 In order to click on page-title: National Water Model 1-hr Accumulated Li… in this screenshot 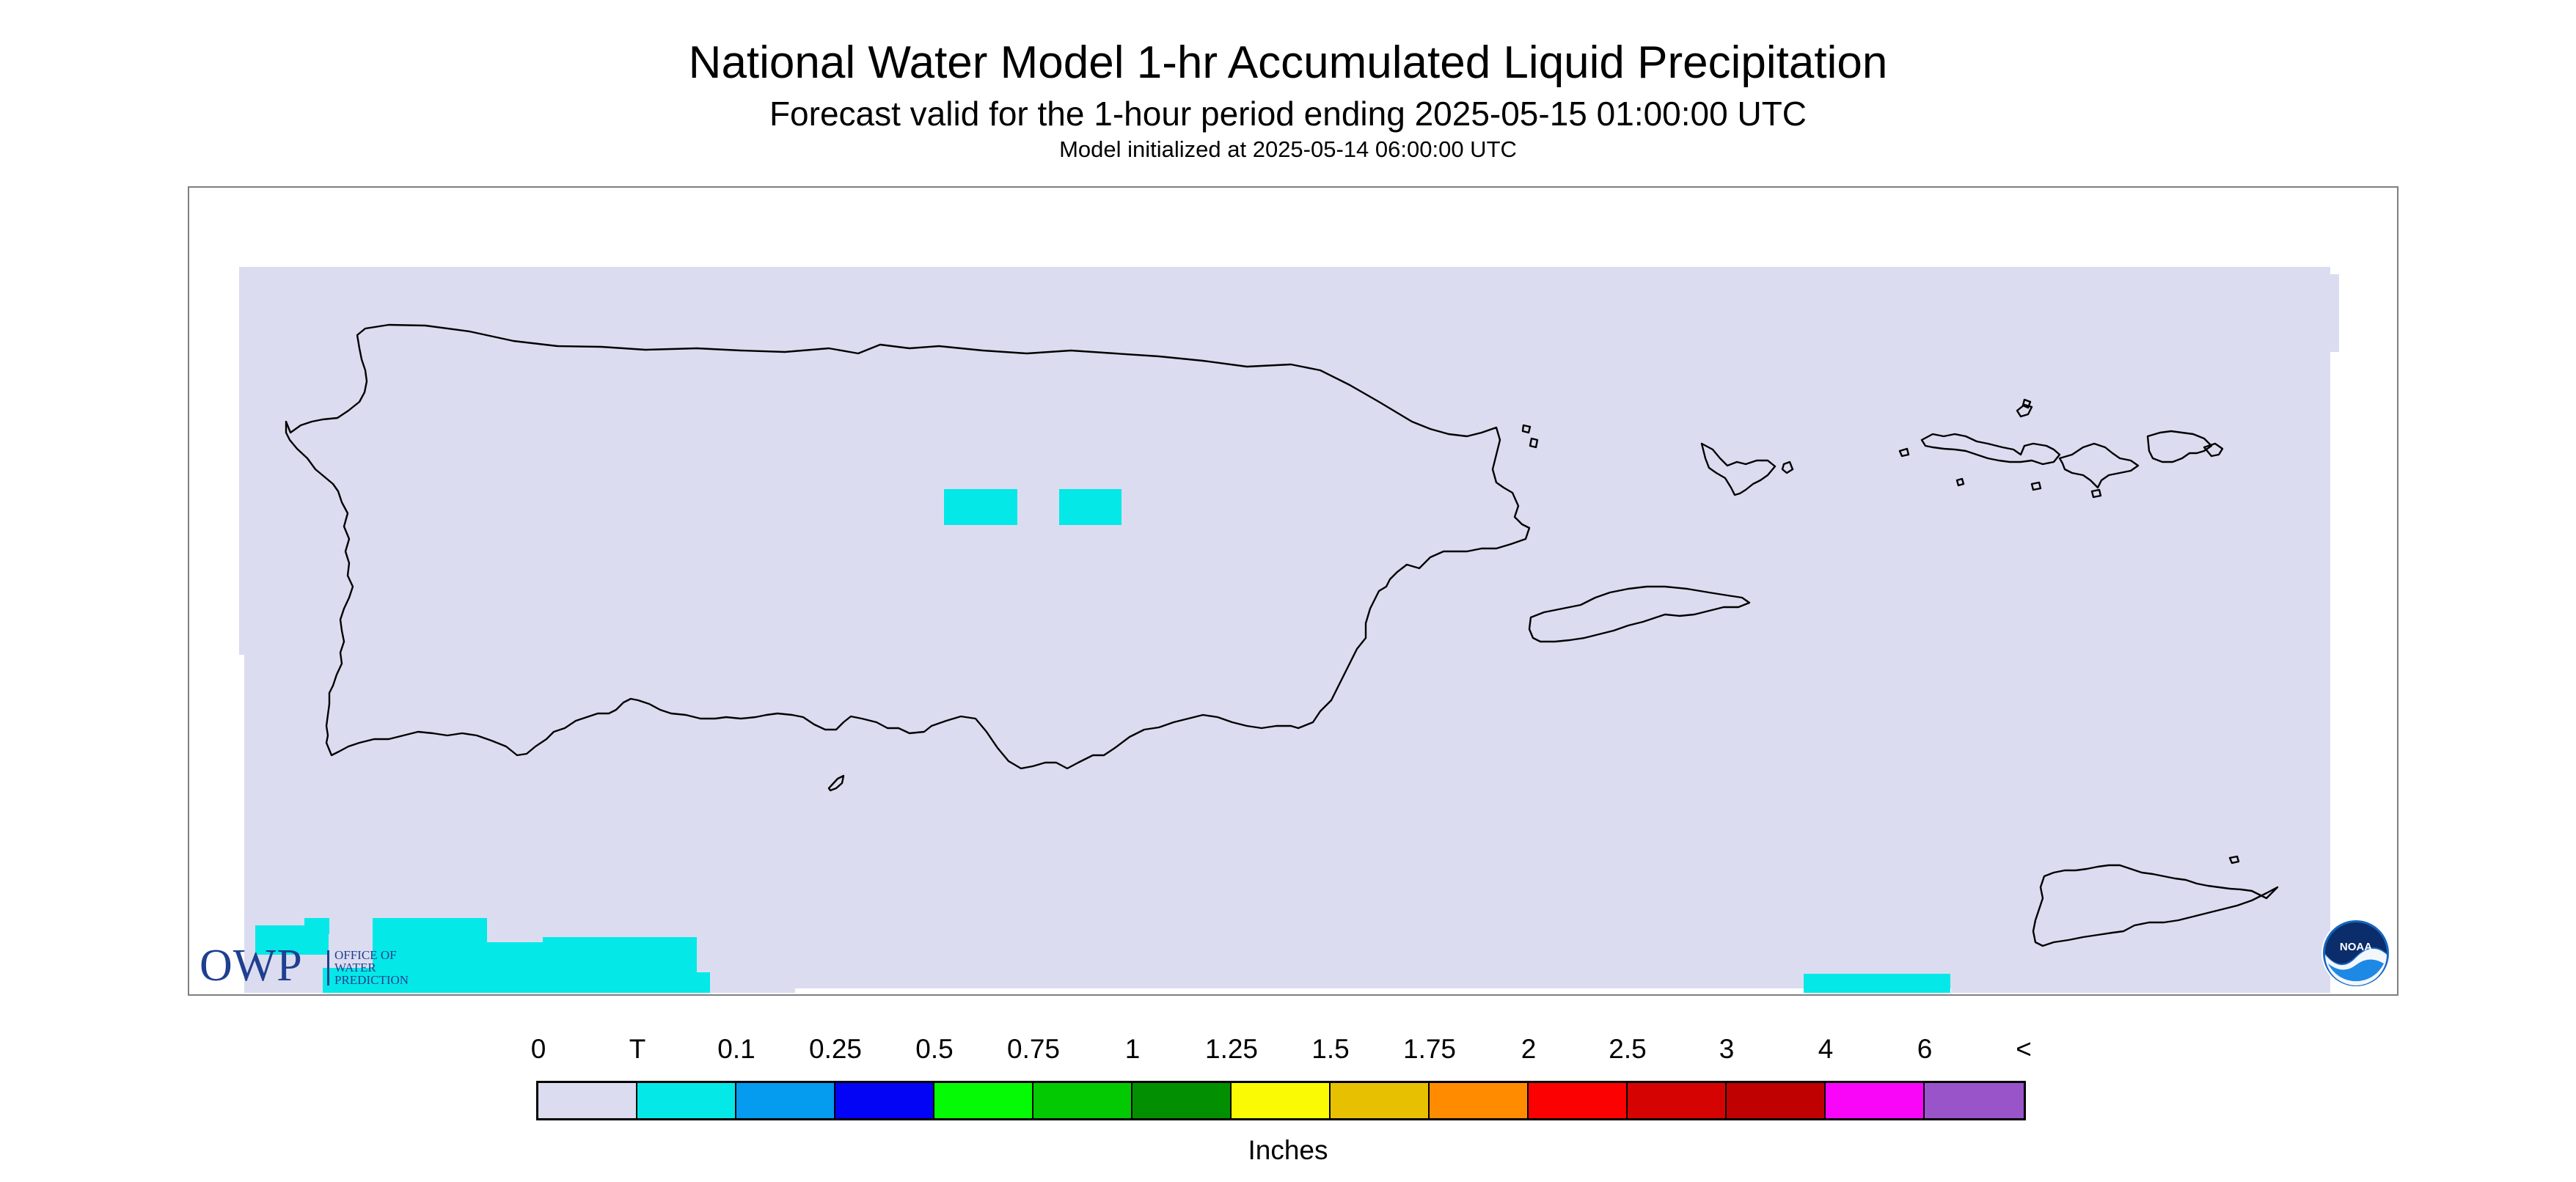, I will do `click(1288, 62)`.